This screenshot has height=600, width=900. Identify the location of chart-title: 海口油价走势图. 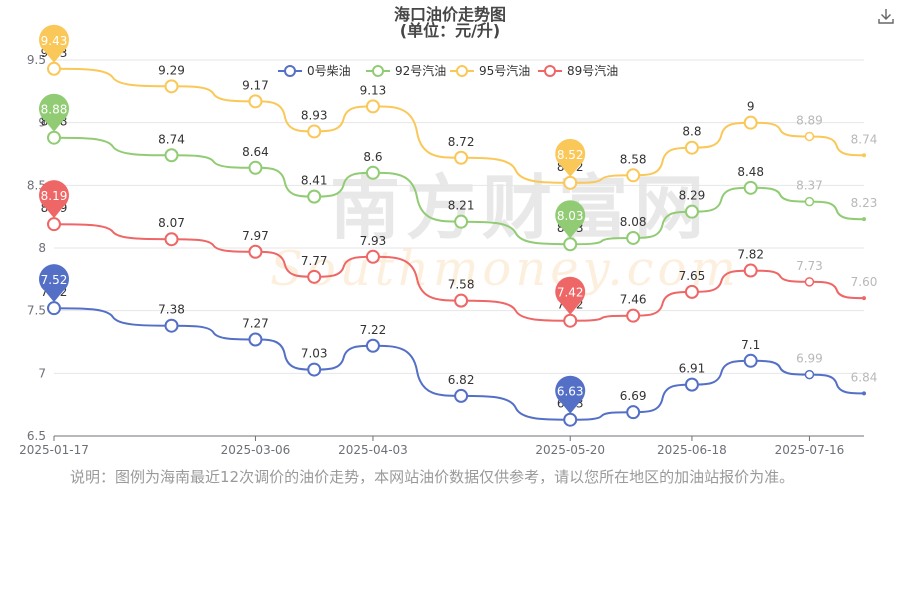
(449, 14).